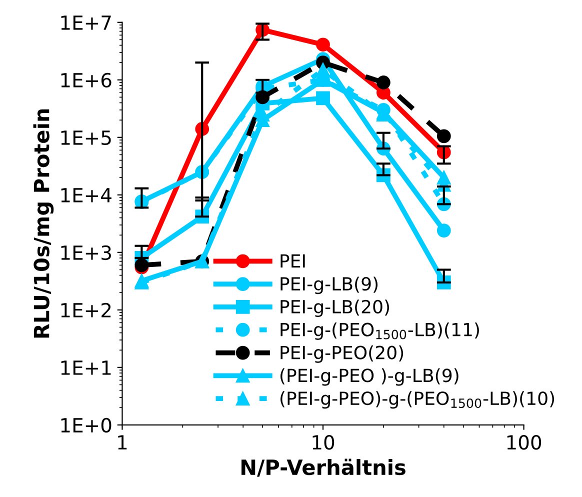 This screenshot has height=497, width=582. What do you see at coordinates (342, 354) in the screenshot?
I see `legend-label: PEI-g-PEO(20)` at bounding box center [342, 354].